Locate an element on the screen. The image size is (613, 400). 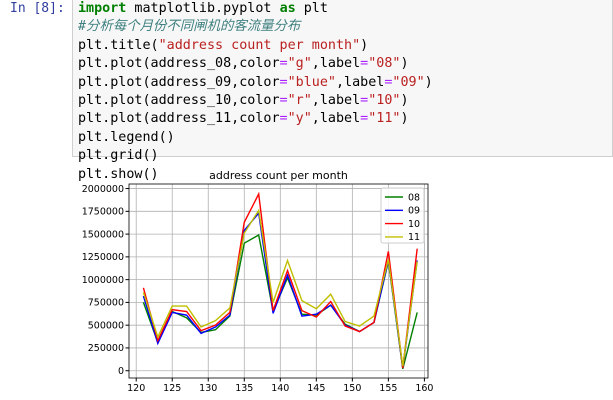
code-token: "10" is located at coordinates (384, 101).